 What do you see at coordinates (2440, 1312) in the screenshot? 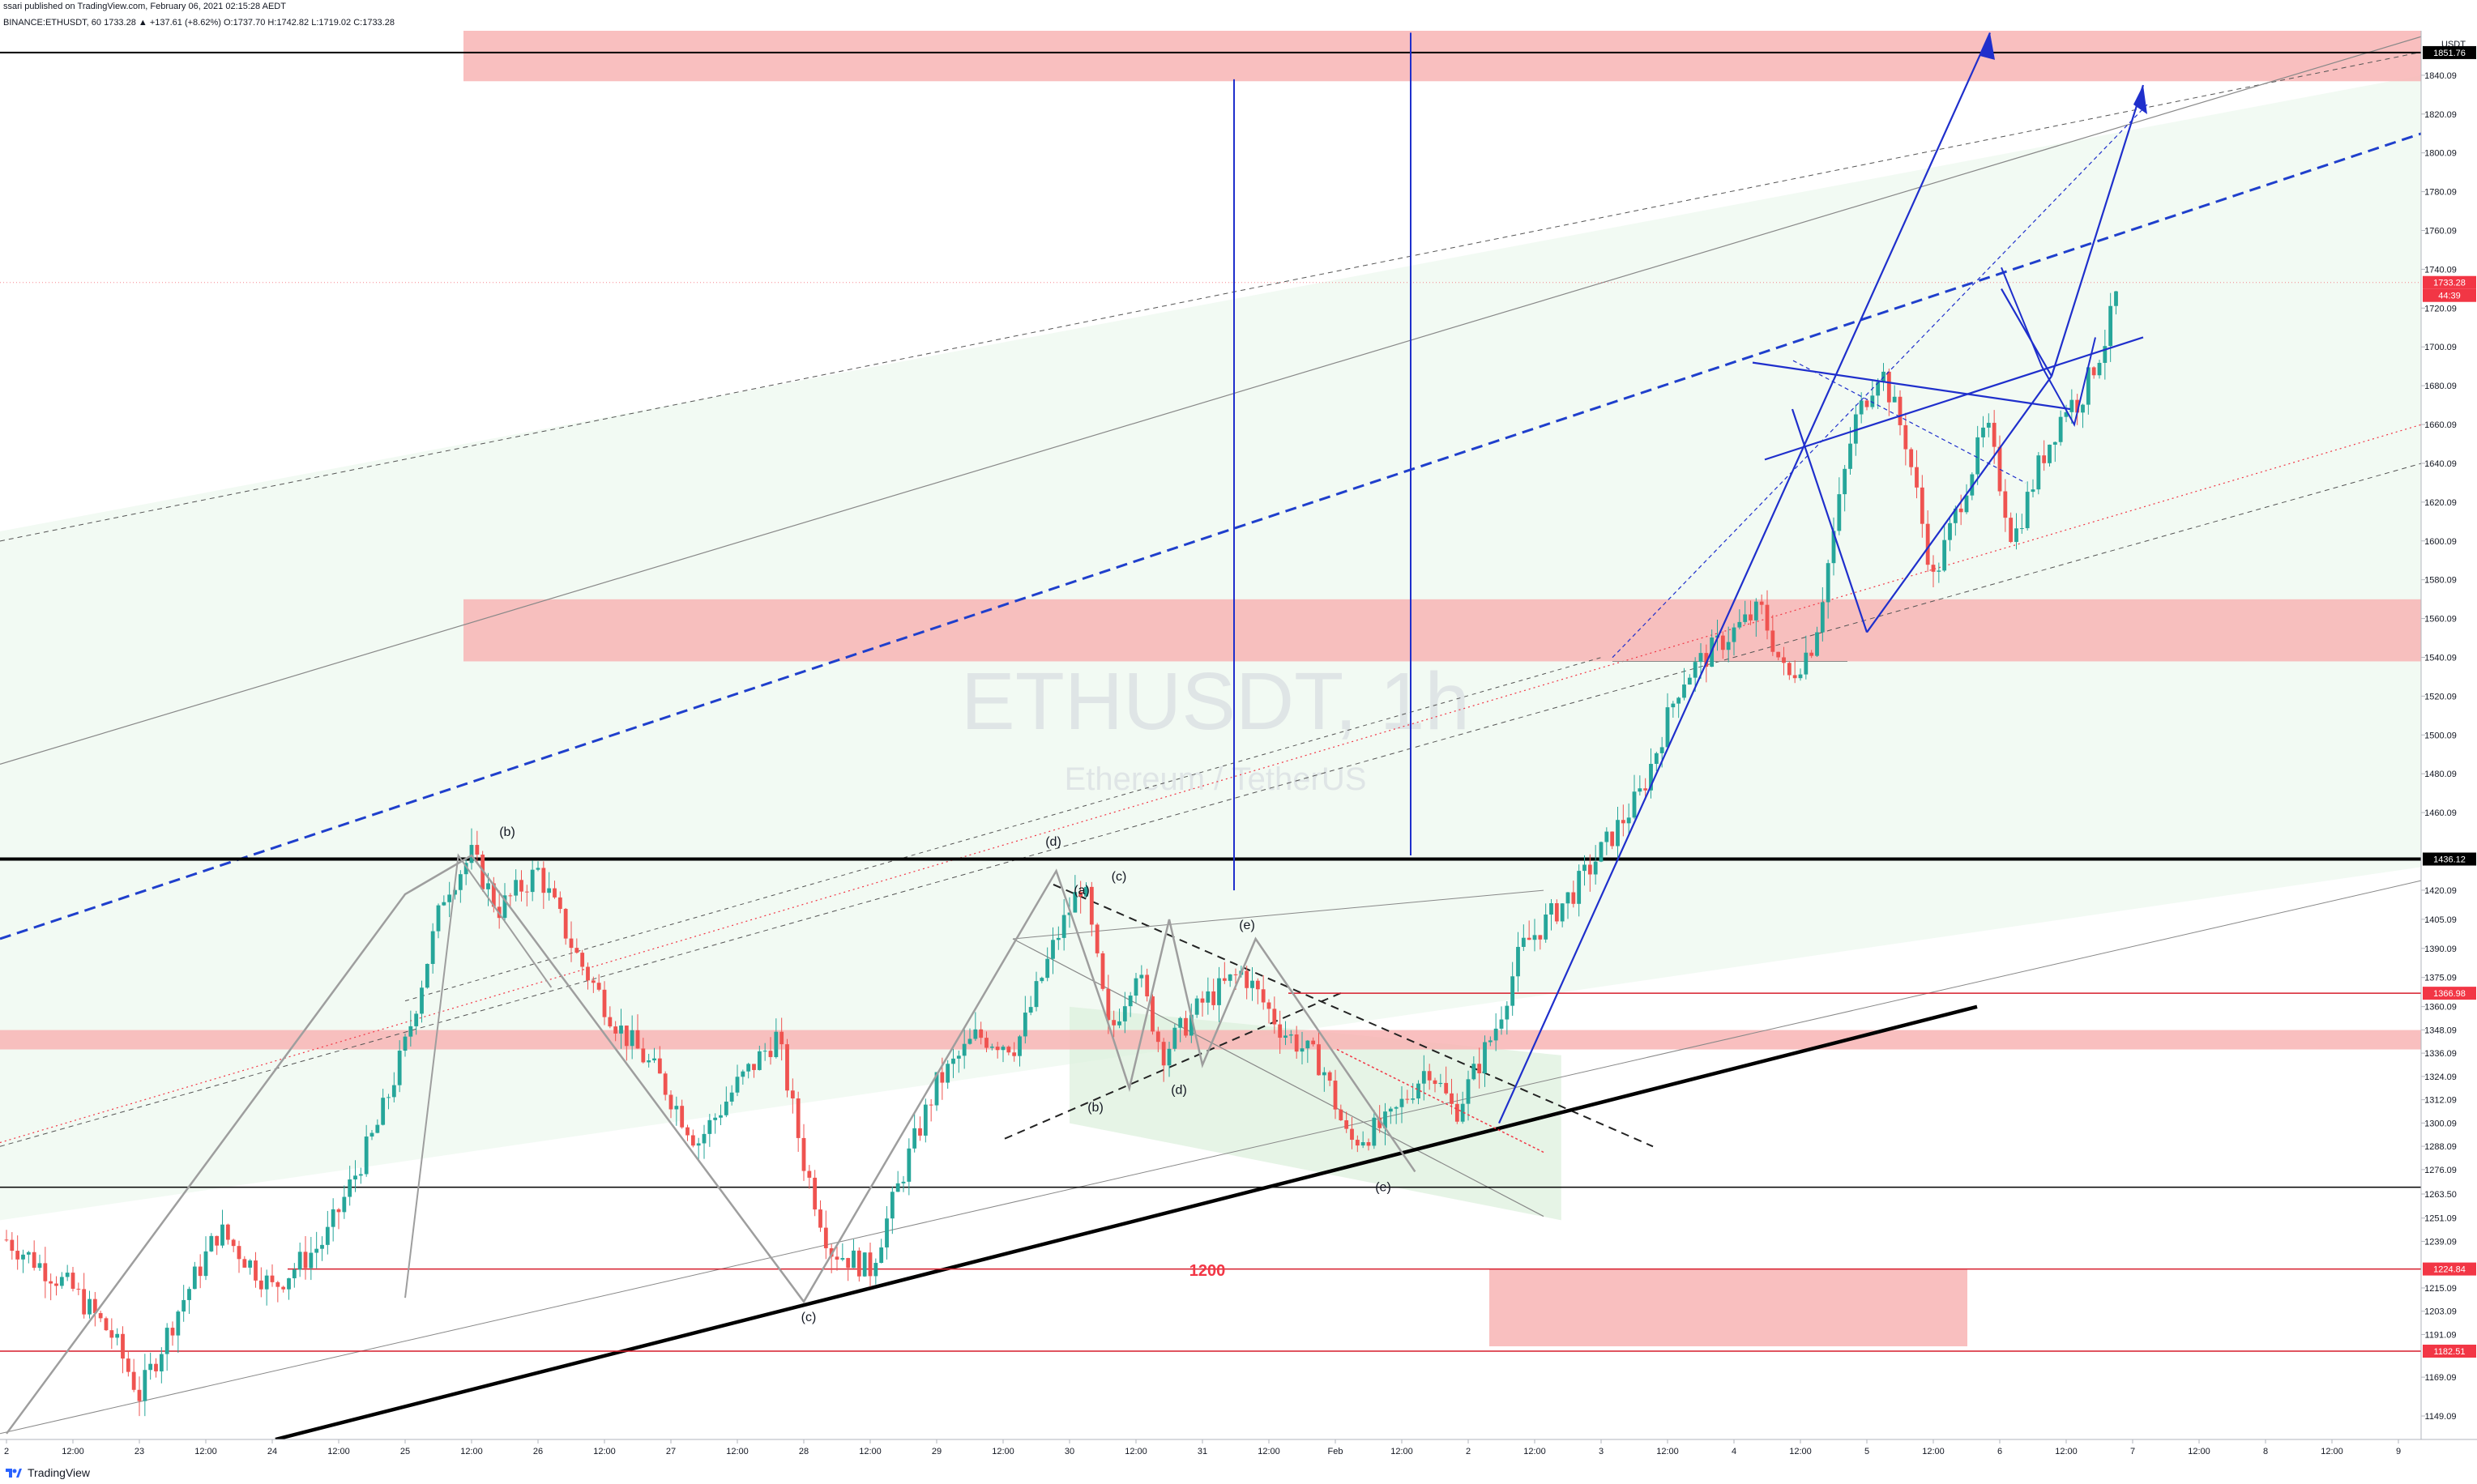
I see `y-tick-label: 1203.09` at bounding box center [2440, 1312].